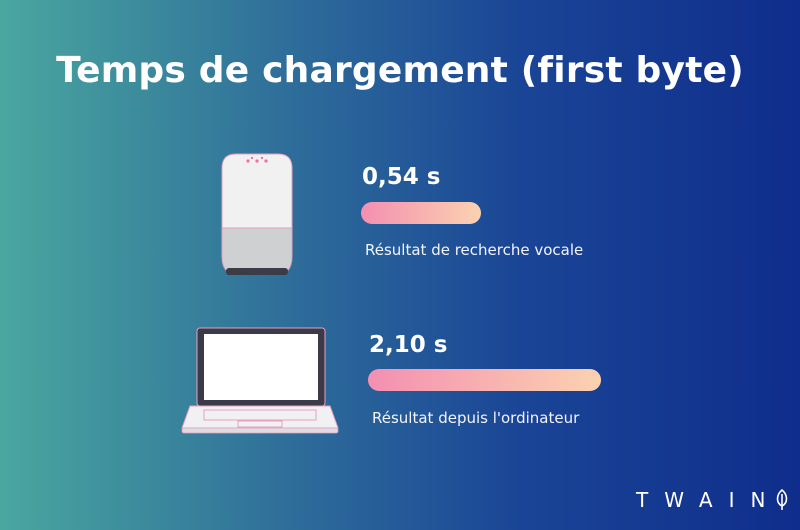  What do you see at coordinates (401, 177) in the screenshot?
I see `value-label: 0,54 s` at bounding box center [401, 177].